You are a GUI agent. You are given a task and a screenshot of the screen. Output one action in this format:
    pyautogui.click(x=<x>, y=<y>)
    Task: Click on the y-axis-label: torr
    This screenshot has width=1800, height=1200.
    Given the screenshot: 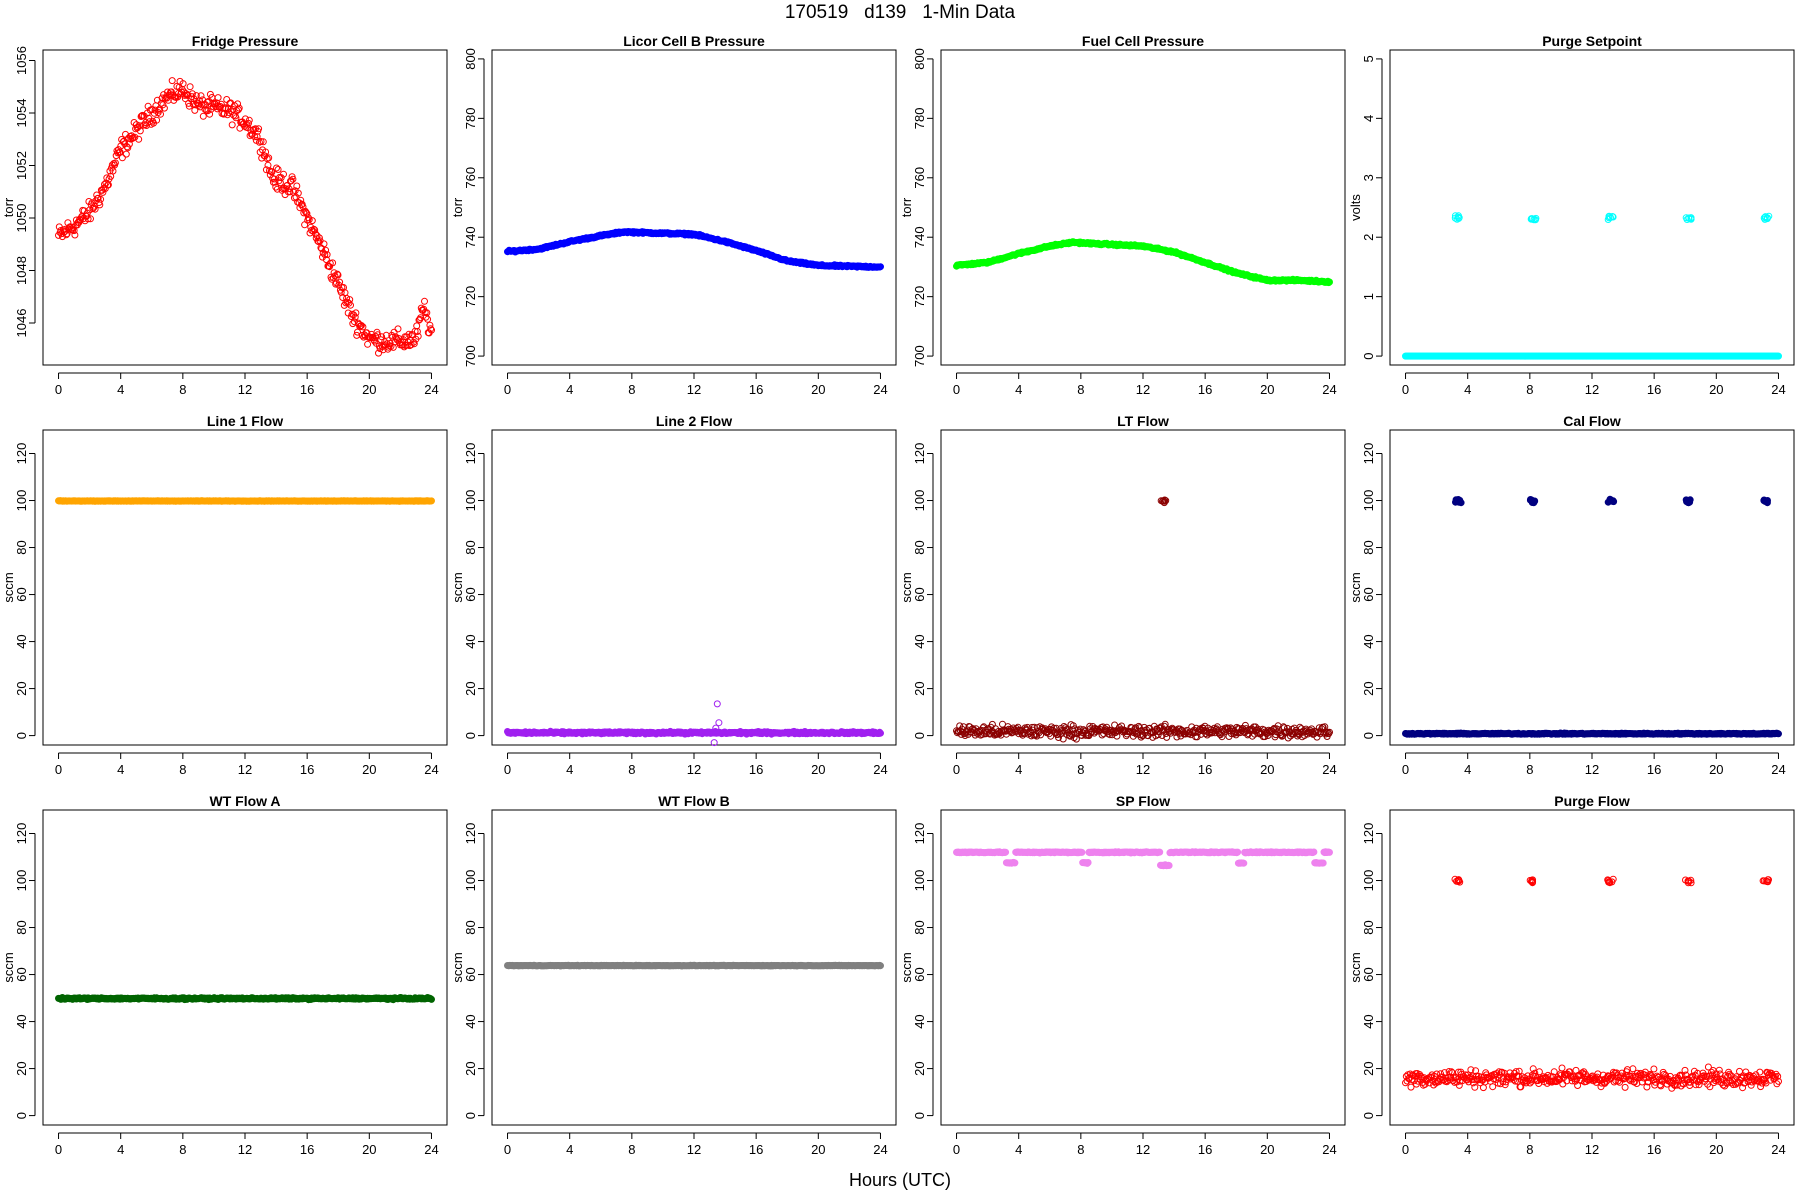 What is the action you would take?
    pyautogui.click(x=457, y=207)
    